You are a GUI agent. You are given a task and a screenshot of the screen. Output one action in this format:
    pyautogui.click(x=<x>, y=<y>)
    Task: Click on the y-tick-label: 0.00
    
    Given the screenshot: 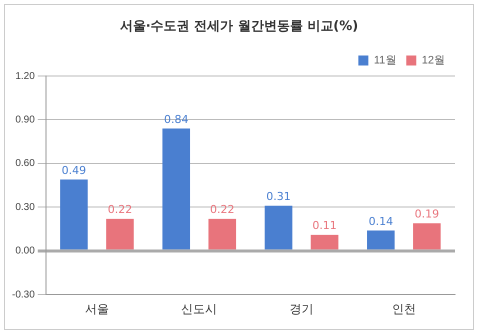 What is the action you would take?
    pyautogui.click(x=25, y=251)
    